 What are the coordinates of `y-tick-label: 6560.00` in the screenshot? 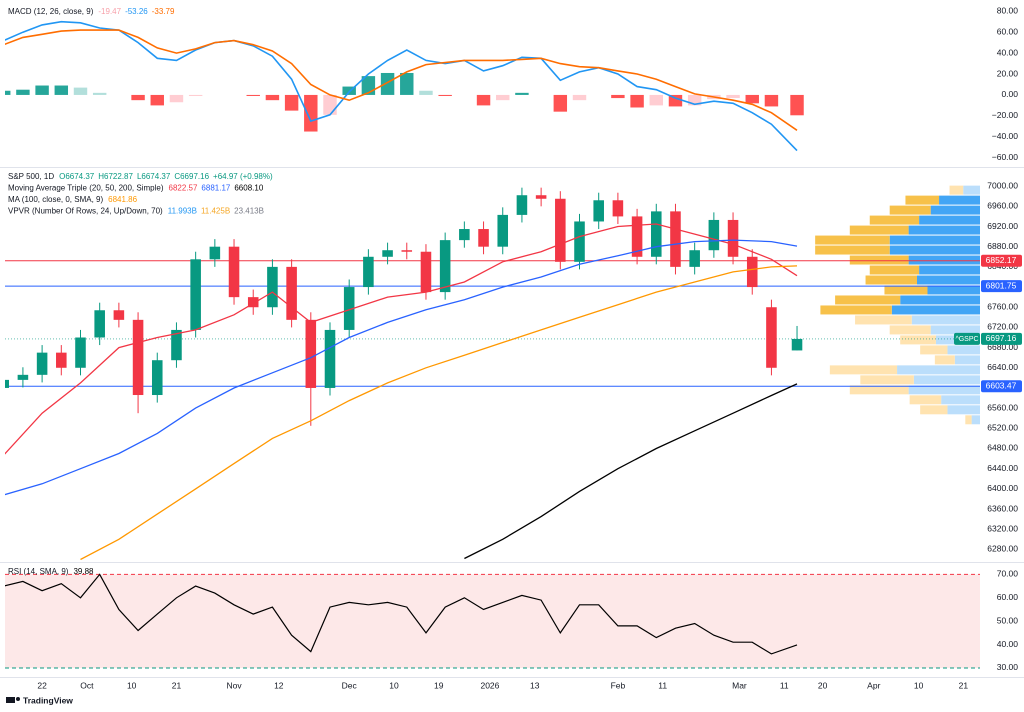 It's located at (1002, 407).